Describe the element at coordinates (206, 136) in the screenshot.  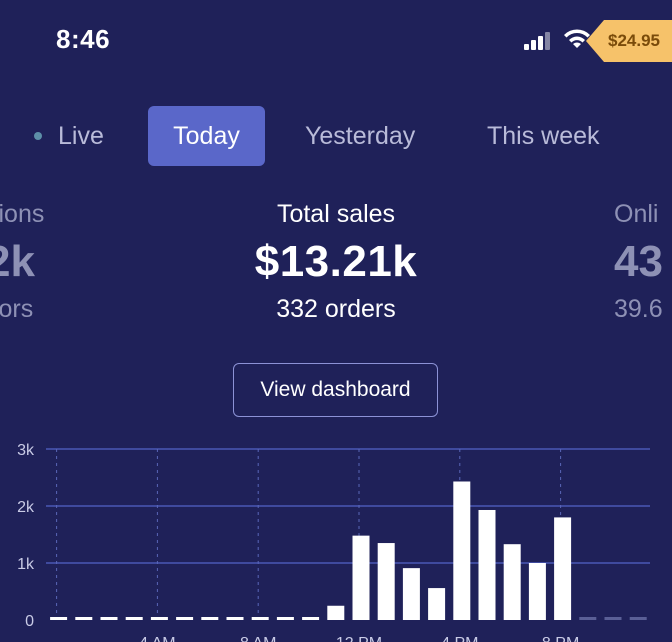
I see `tab-today: Today` at that location.